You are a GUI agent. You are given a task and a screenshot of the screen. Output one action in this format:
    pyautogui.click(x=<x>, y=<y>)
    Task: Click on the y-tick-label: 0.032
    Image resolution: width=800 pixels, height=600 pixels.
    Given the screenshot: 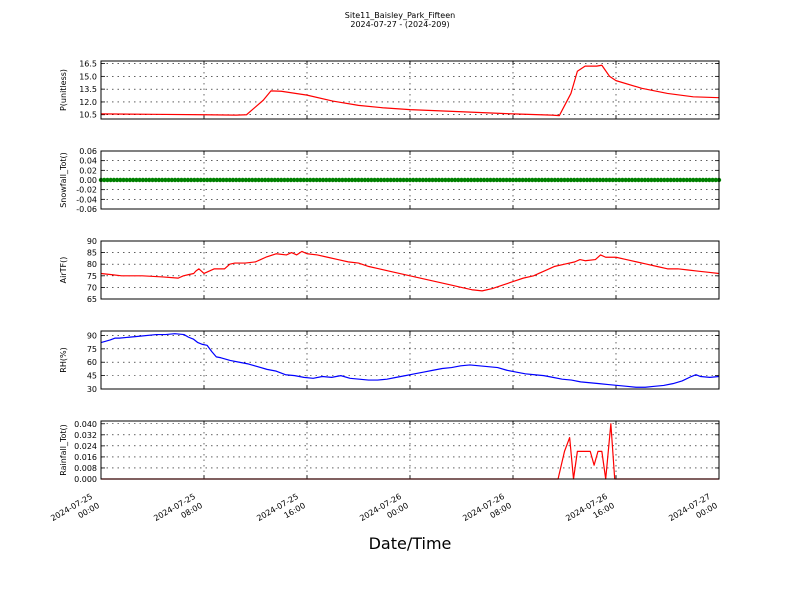 What is the action you would take?
    pyautogui.click(x=85, y=435)
    